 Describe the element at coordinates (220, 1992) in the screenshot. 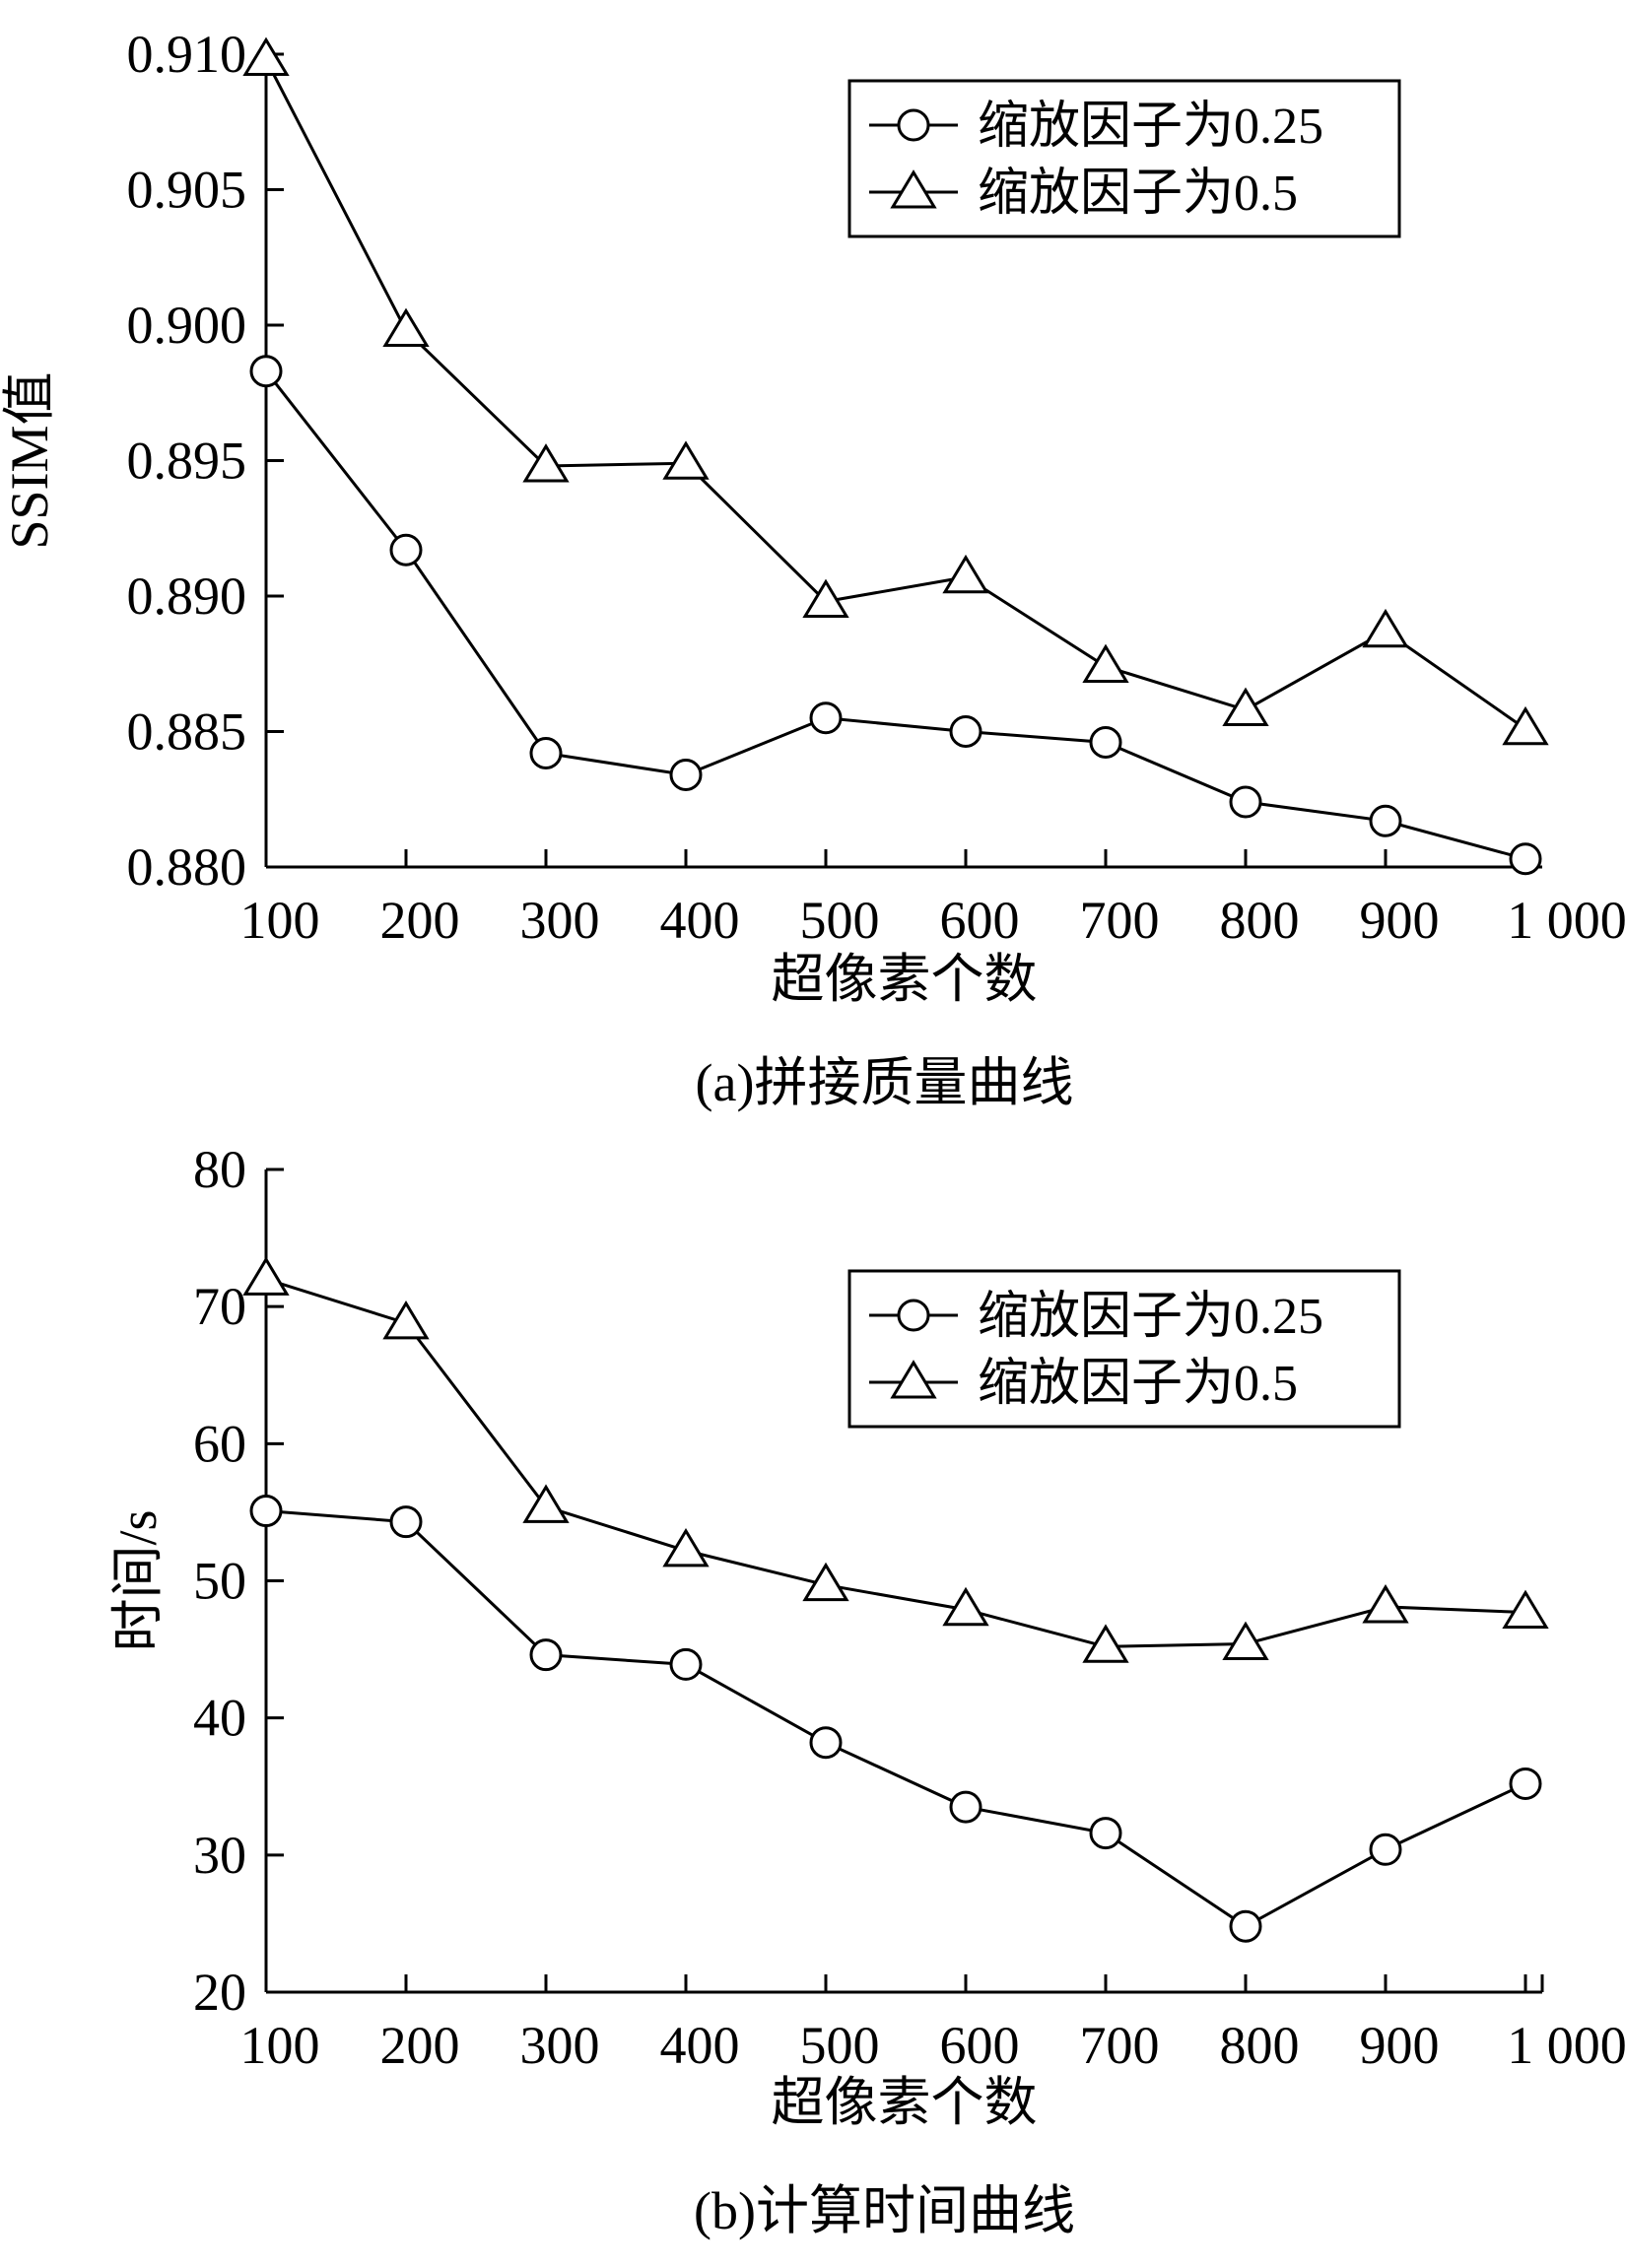

I see `y-tick-label: 20` at that location.